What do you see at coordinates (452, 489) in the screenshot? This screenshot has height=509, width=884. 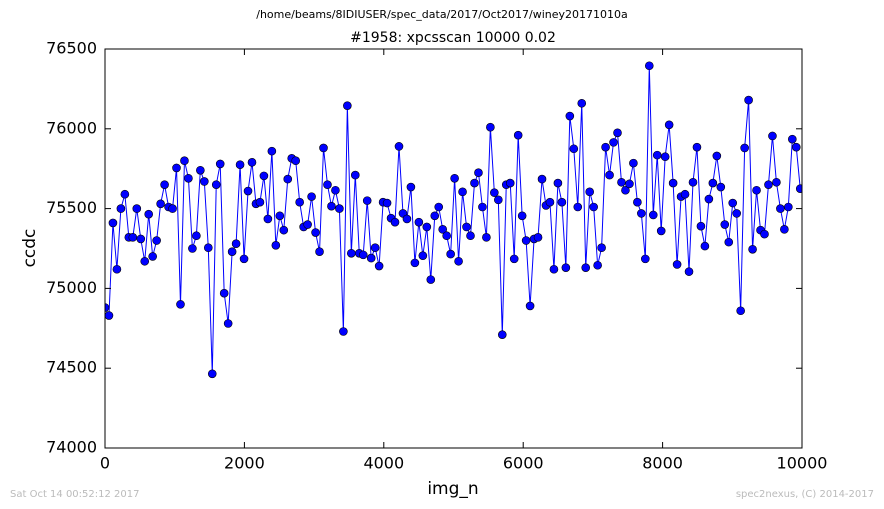 I see `x-axis-label: img_n` at bounding box center [452, 489].